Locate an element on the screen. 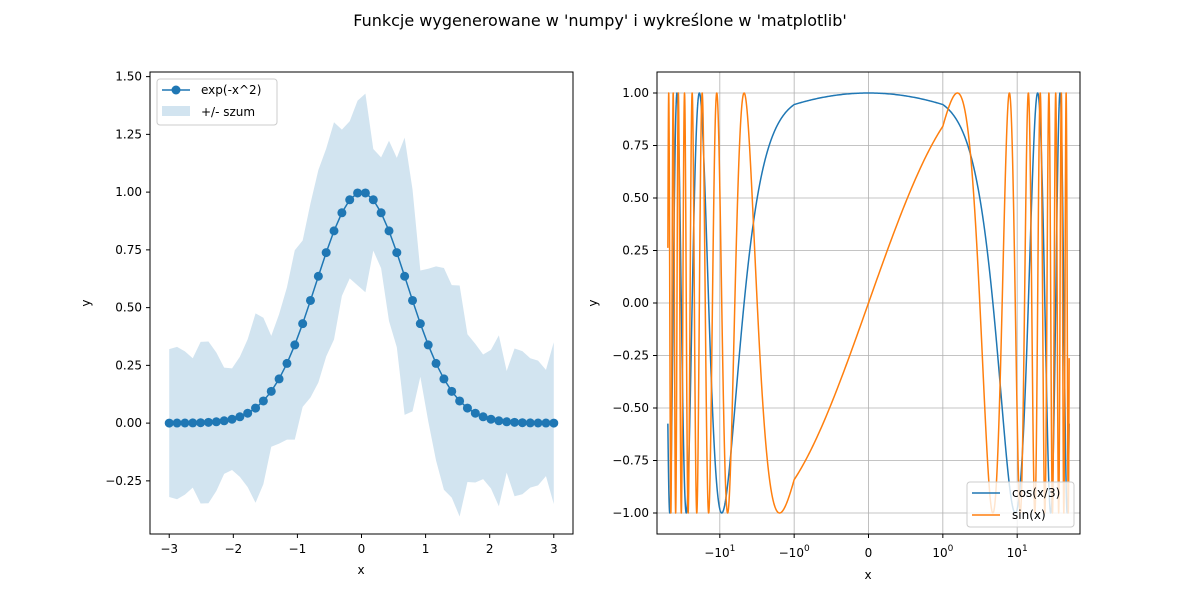 The height and width of the screenshot is (600, 1200). left-x-axis-label: x is located at coordinates (360, 570).